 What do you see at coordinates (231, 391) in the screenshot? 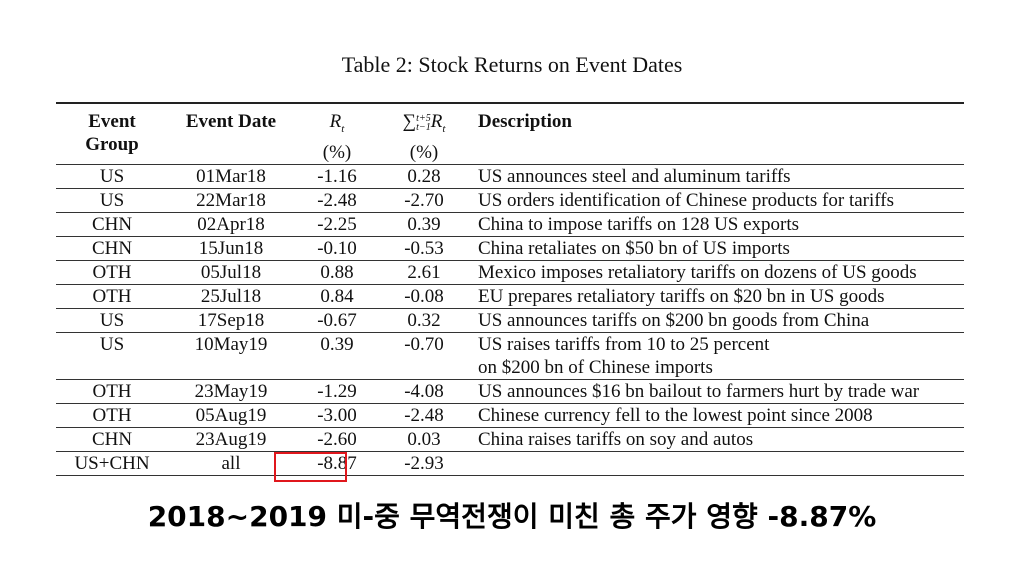
I see `cell-event-date: 23May19` at bounding box center [231, 391].